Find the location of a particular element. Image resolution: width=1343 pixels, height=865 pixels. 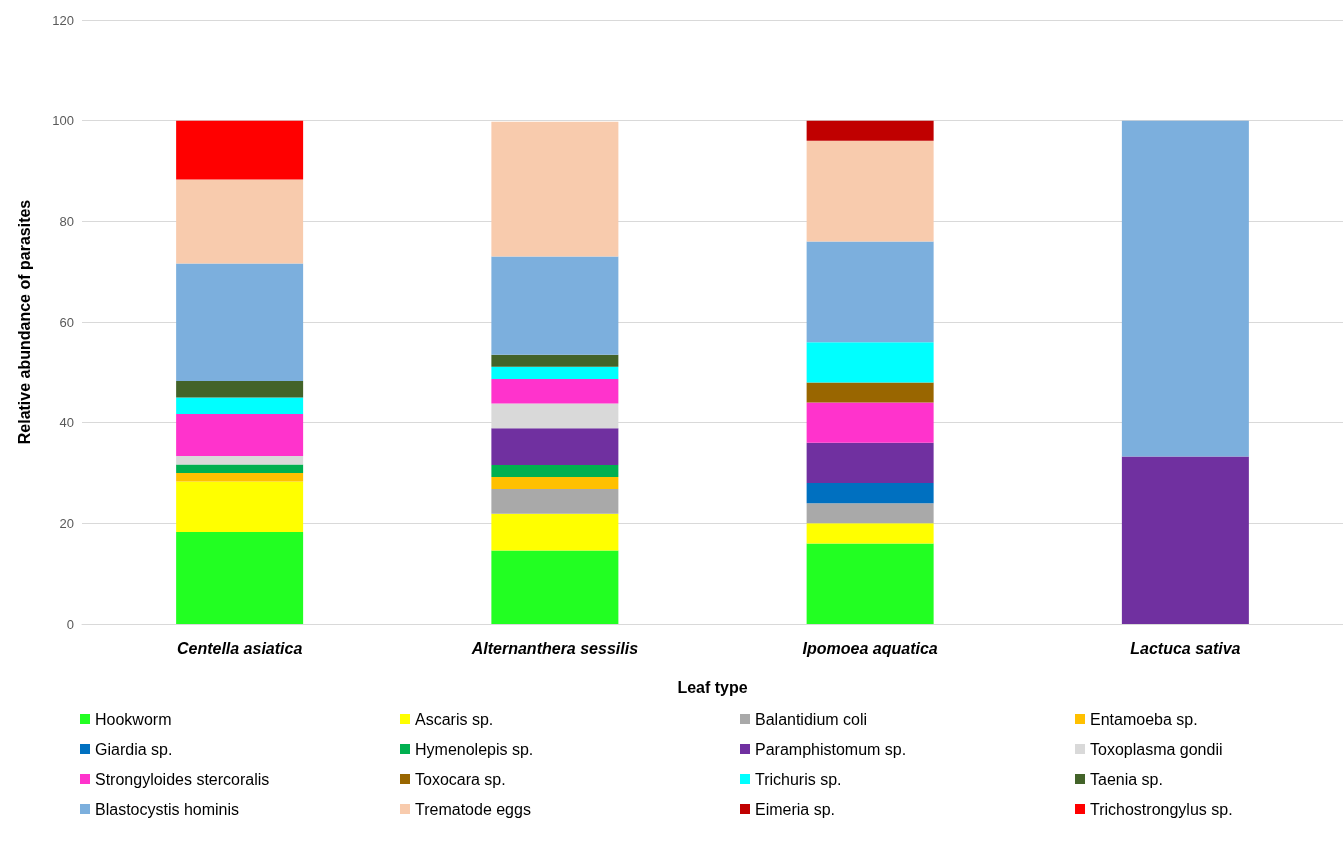

legend-label: Hookworm is located at coordinates (133, 719).